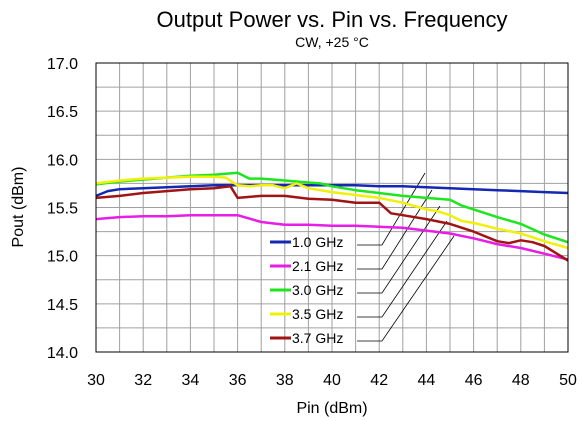  What do you see at coordinates (238, 380) in the screenshot?
I see `x-tick-label: 36` at bounding box center [238, 380].